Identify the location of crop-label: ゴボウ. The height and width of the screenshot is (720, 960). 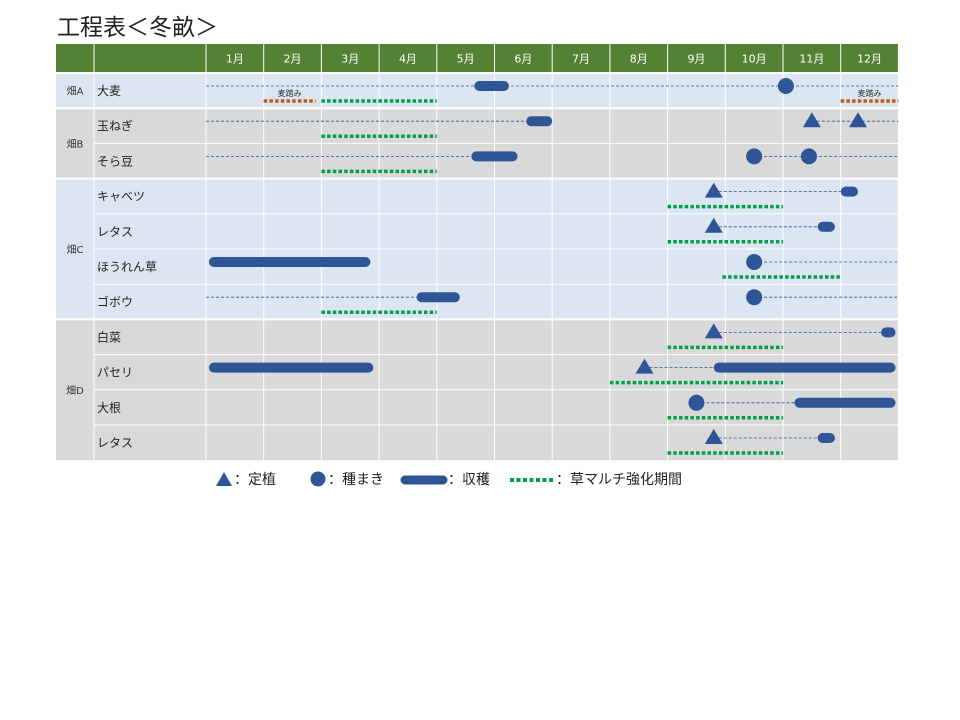
(115, 301).